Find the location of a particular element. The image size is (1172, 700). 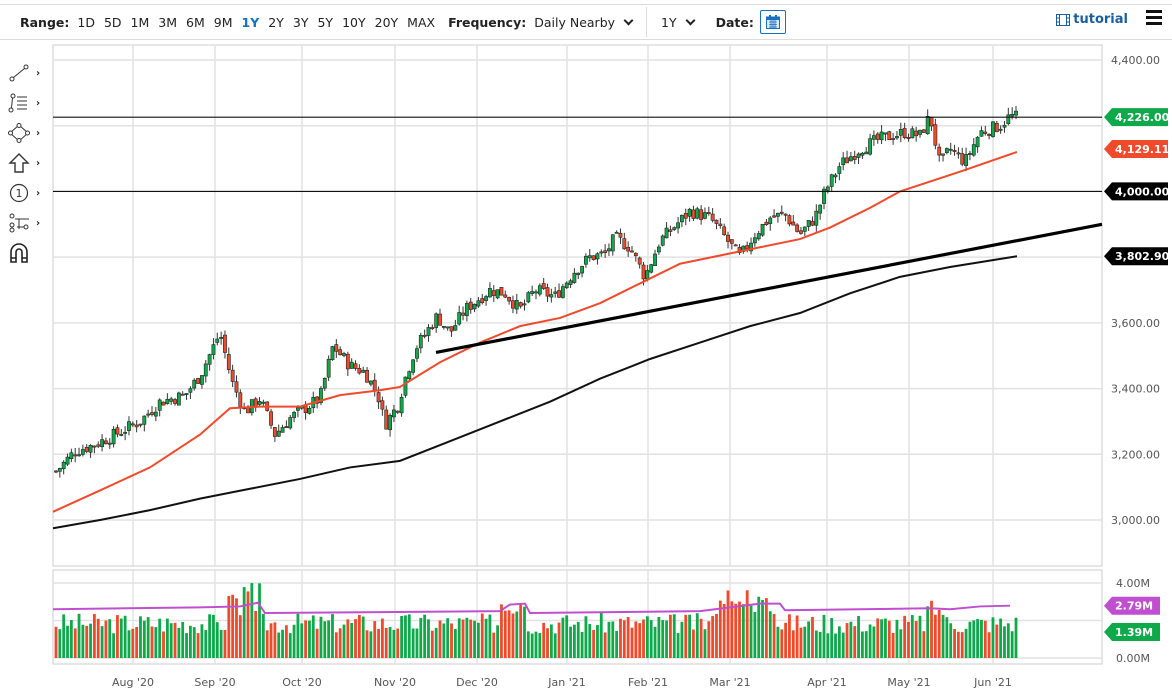

range-option-9m: 9M is located at coordinates (223, 22).